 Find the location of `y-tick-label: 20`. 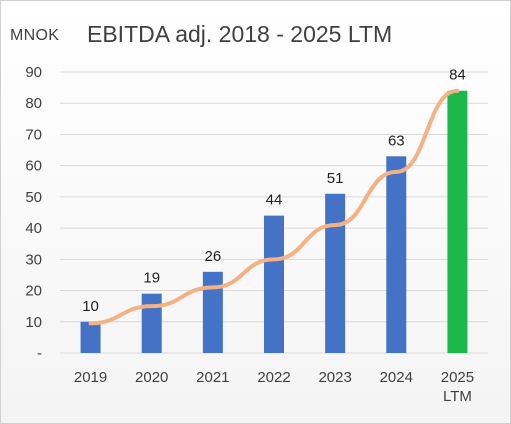

y-tick-label: 20 is located at coordinates (33, 291).